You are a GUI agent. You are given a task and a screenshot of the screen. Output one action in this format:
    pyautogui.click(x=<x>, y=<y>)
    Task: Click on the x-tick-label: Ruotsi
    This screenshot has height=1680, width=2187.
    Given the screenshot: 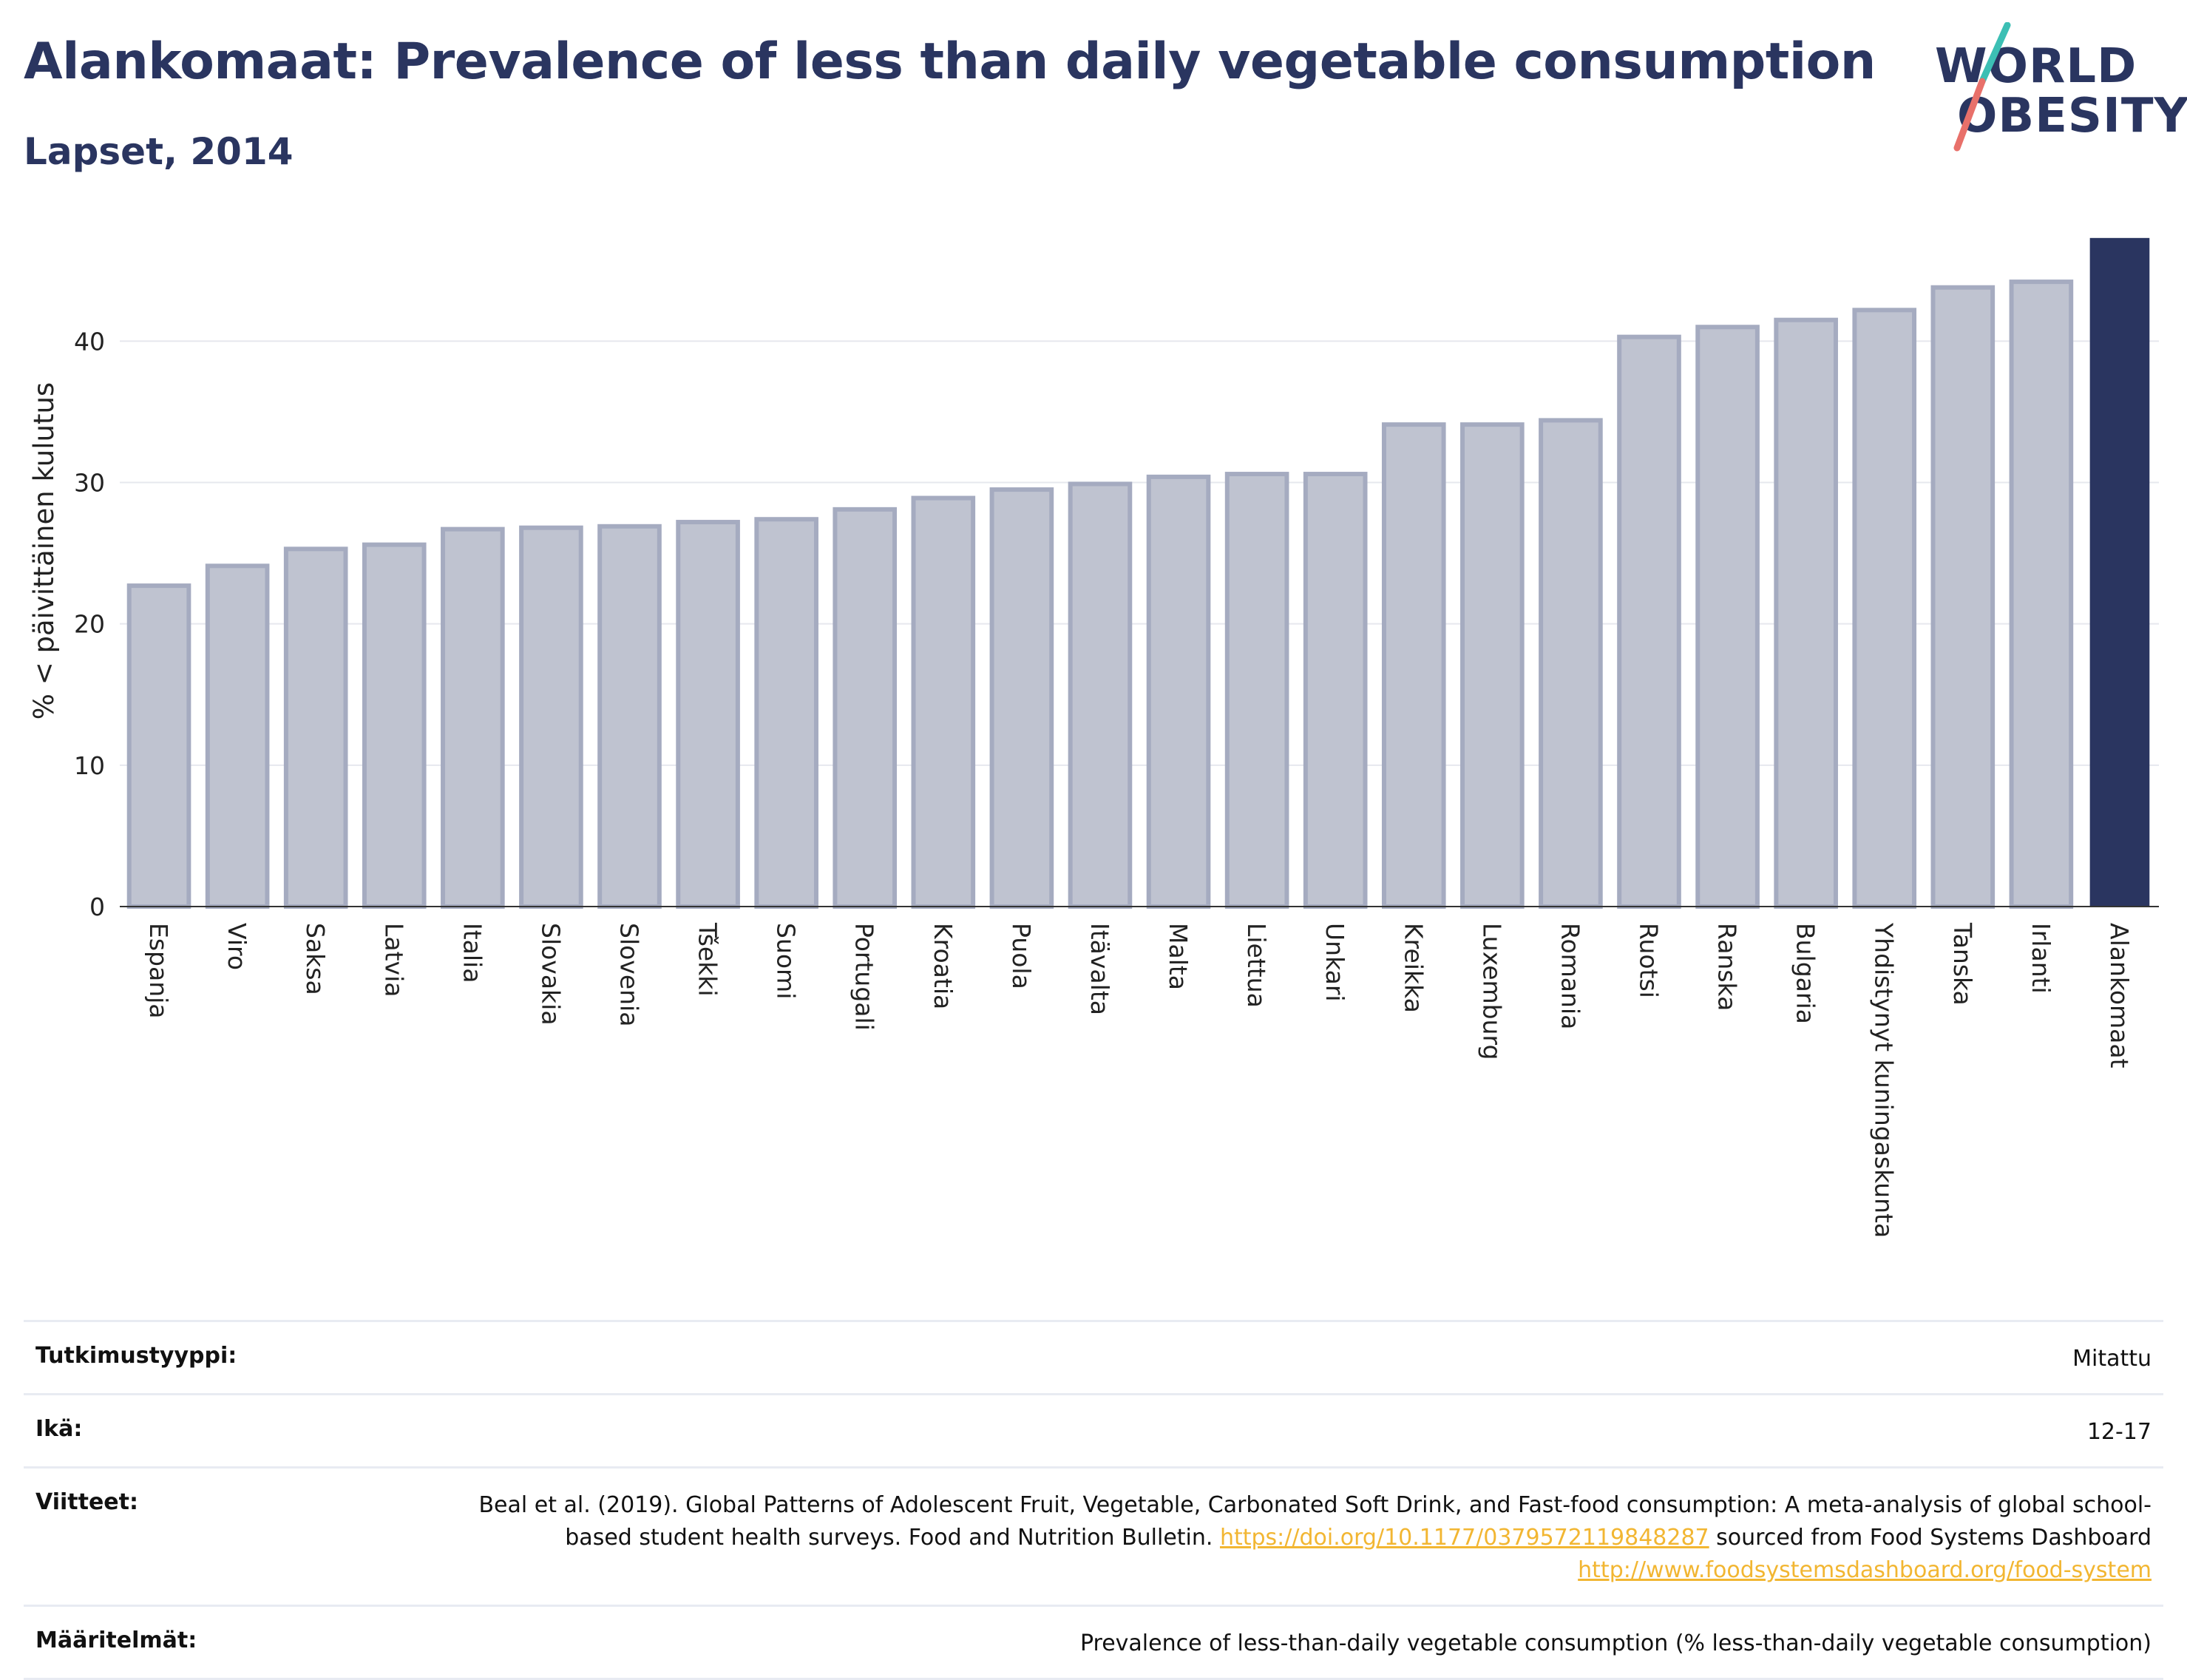 What is the action you would take?
    pyautogui.click(x=1649, y=961)
    